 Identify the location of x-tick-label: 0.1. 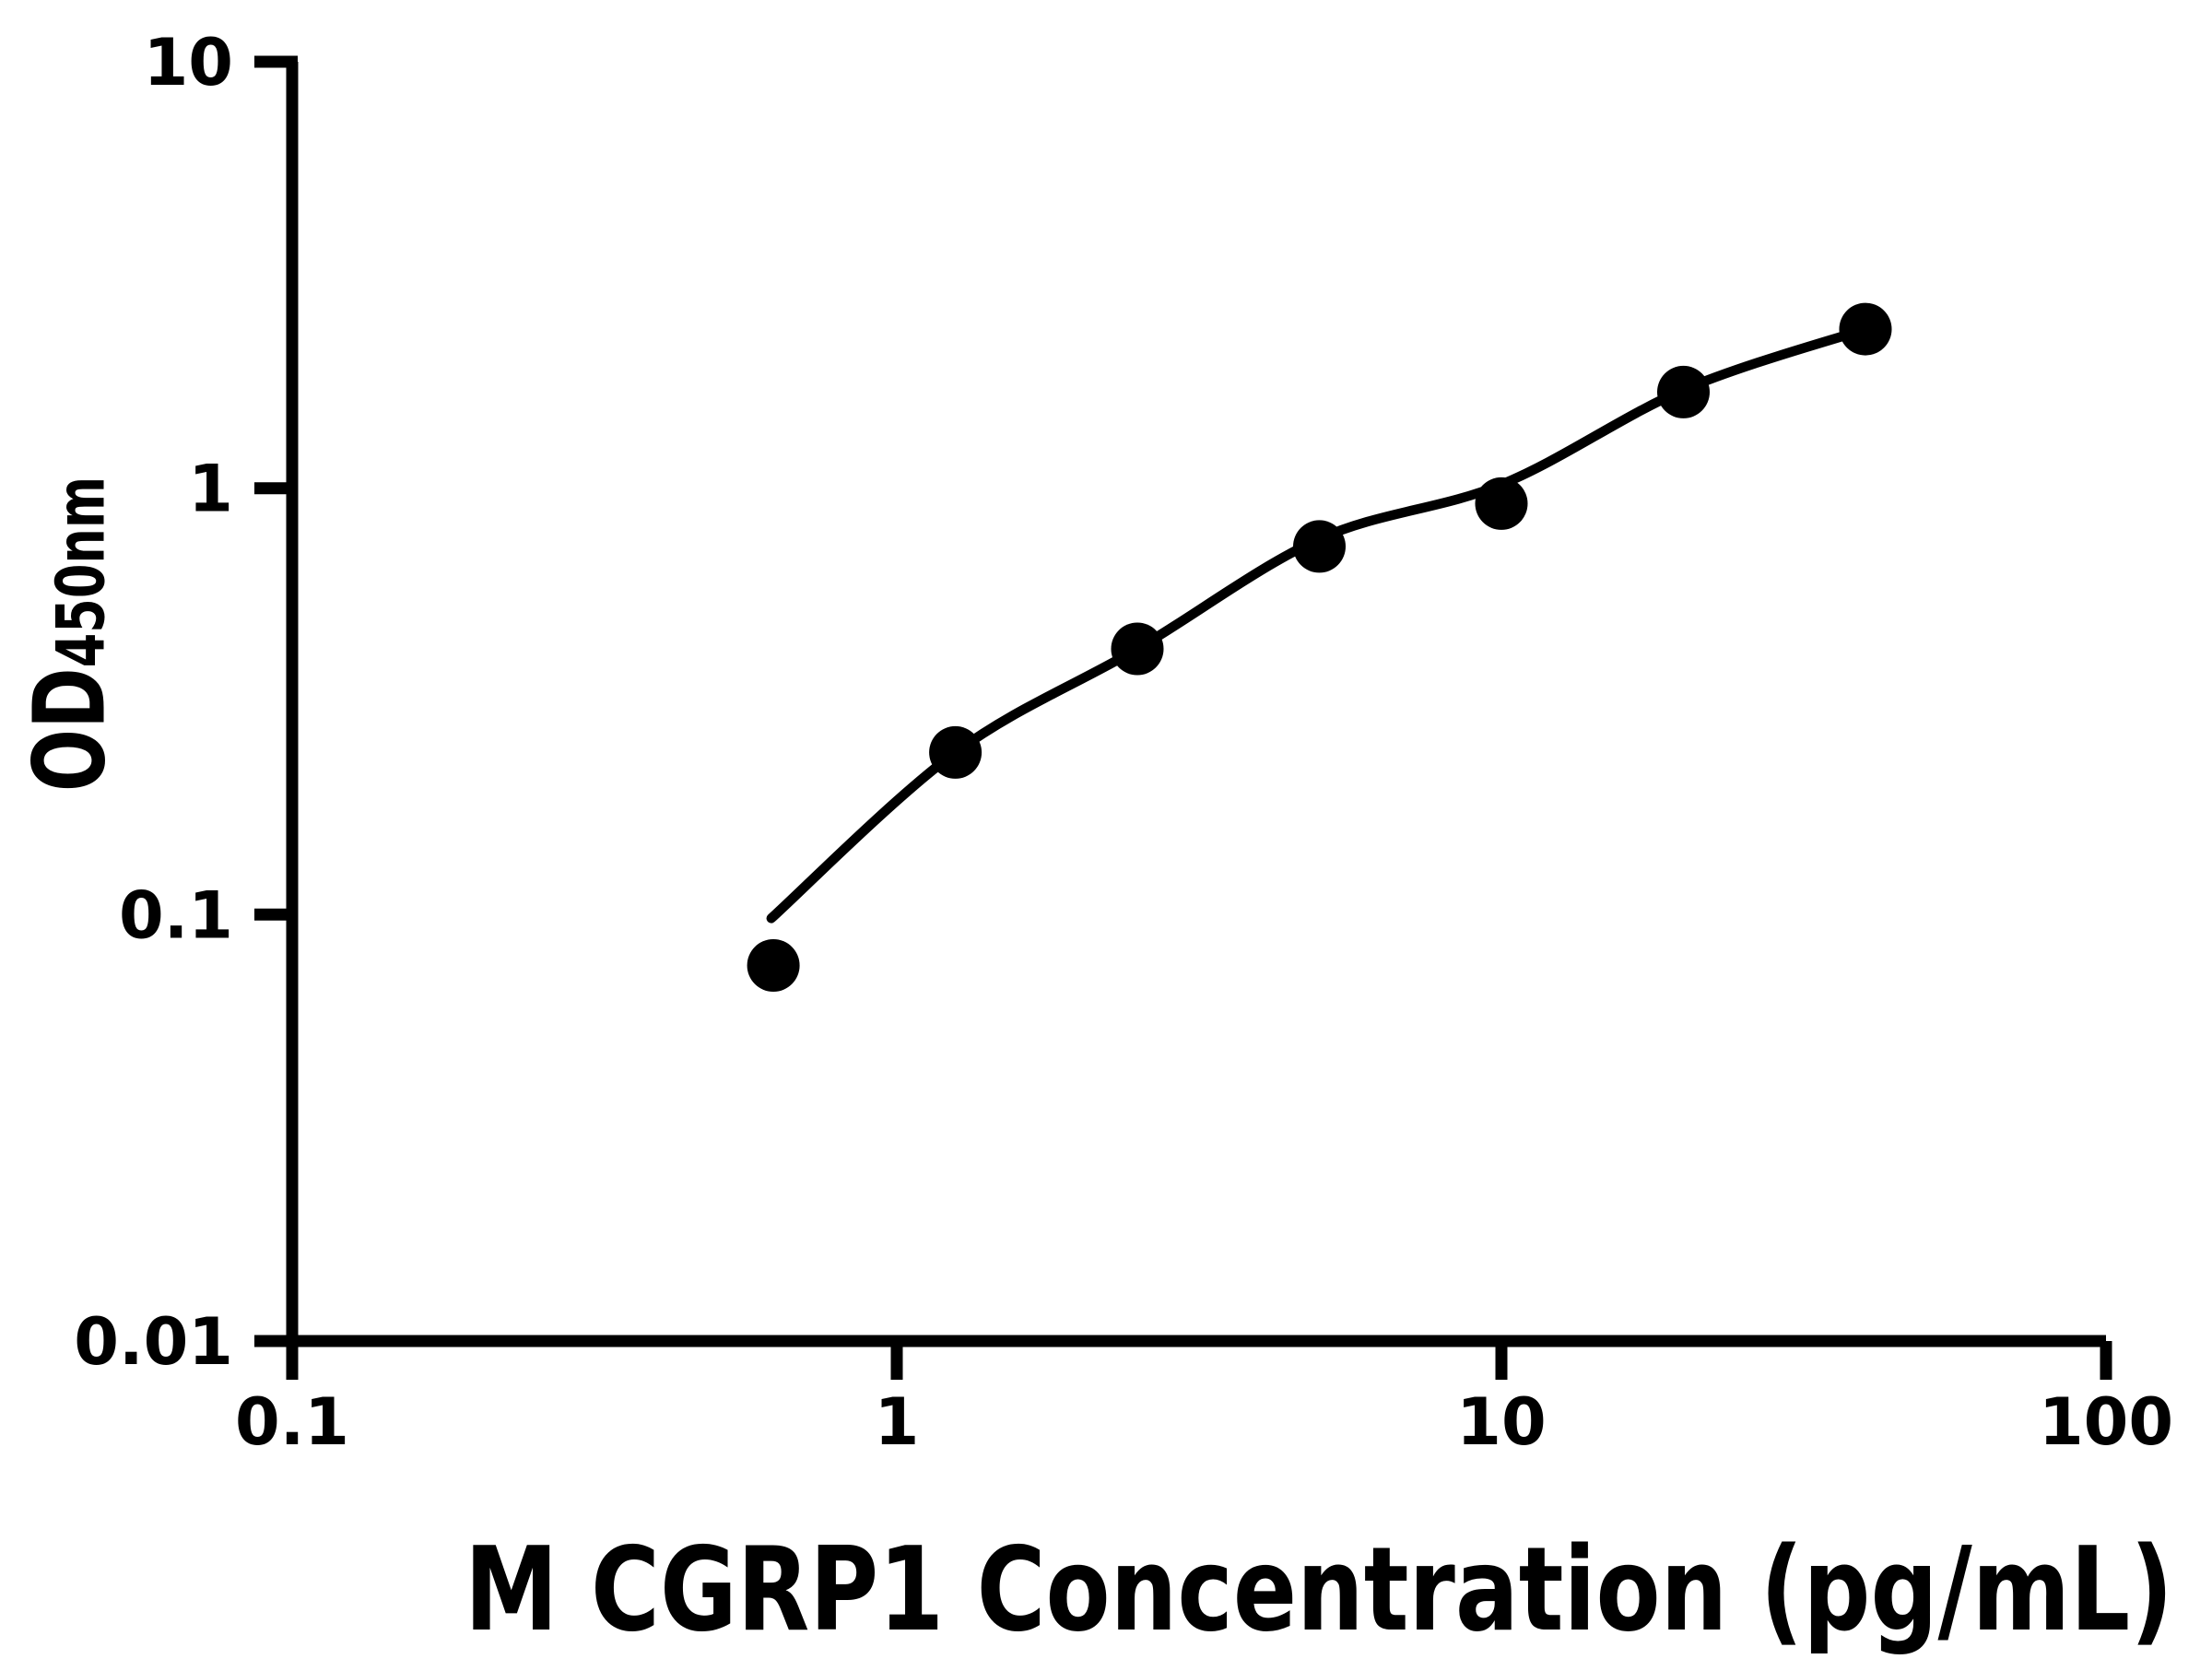
(292, 1422).